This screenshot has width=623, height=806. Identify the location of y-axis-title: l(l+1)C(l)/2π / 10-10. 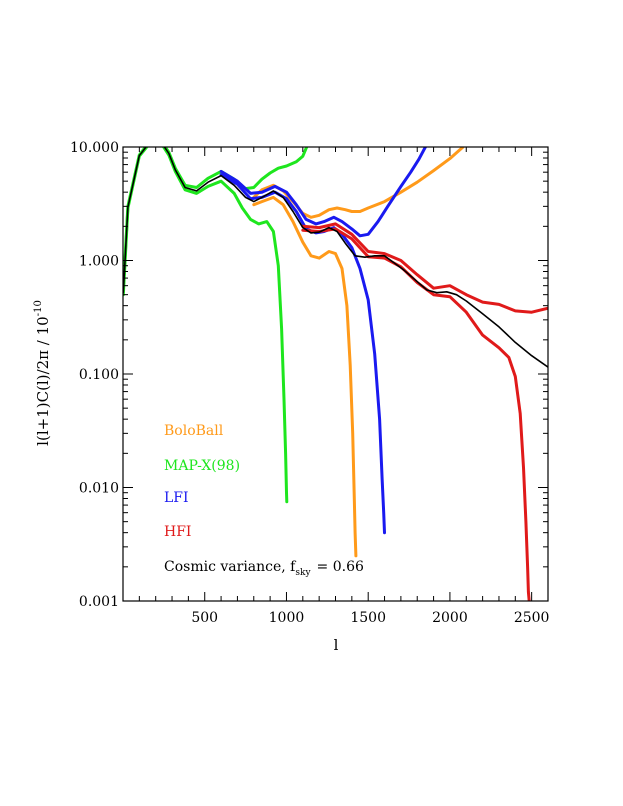
(42, 373).